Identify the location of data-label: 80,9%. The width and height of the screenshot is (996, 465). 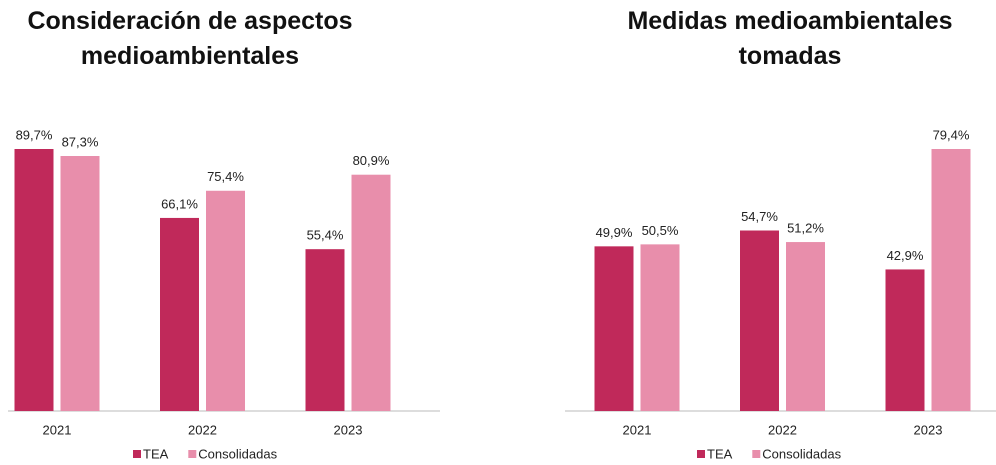
(371, 160).